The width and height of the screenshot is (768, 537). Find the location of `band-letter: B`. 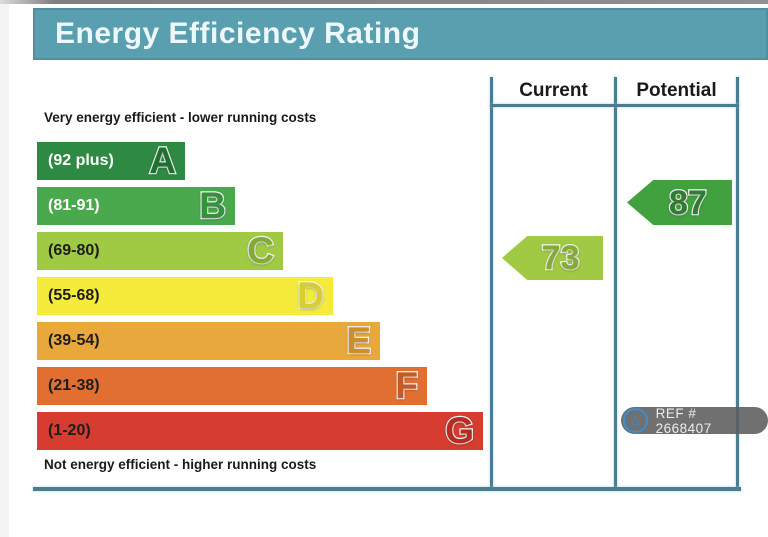

band-letter: B is located at coordinates (212, 205).